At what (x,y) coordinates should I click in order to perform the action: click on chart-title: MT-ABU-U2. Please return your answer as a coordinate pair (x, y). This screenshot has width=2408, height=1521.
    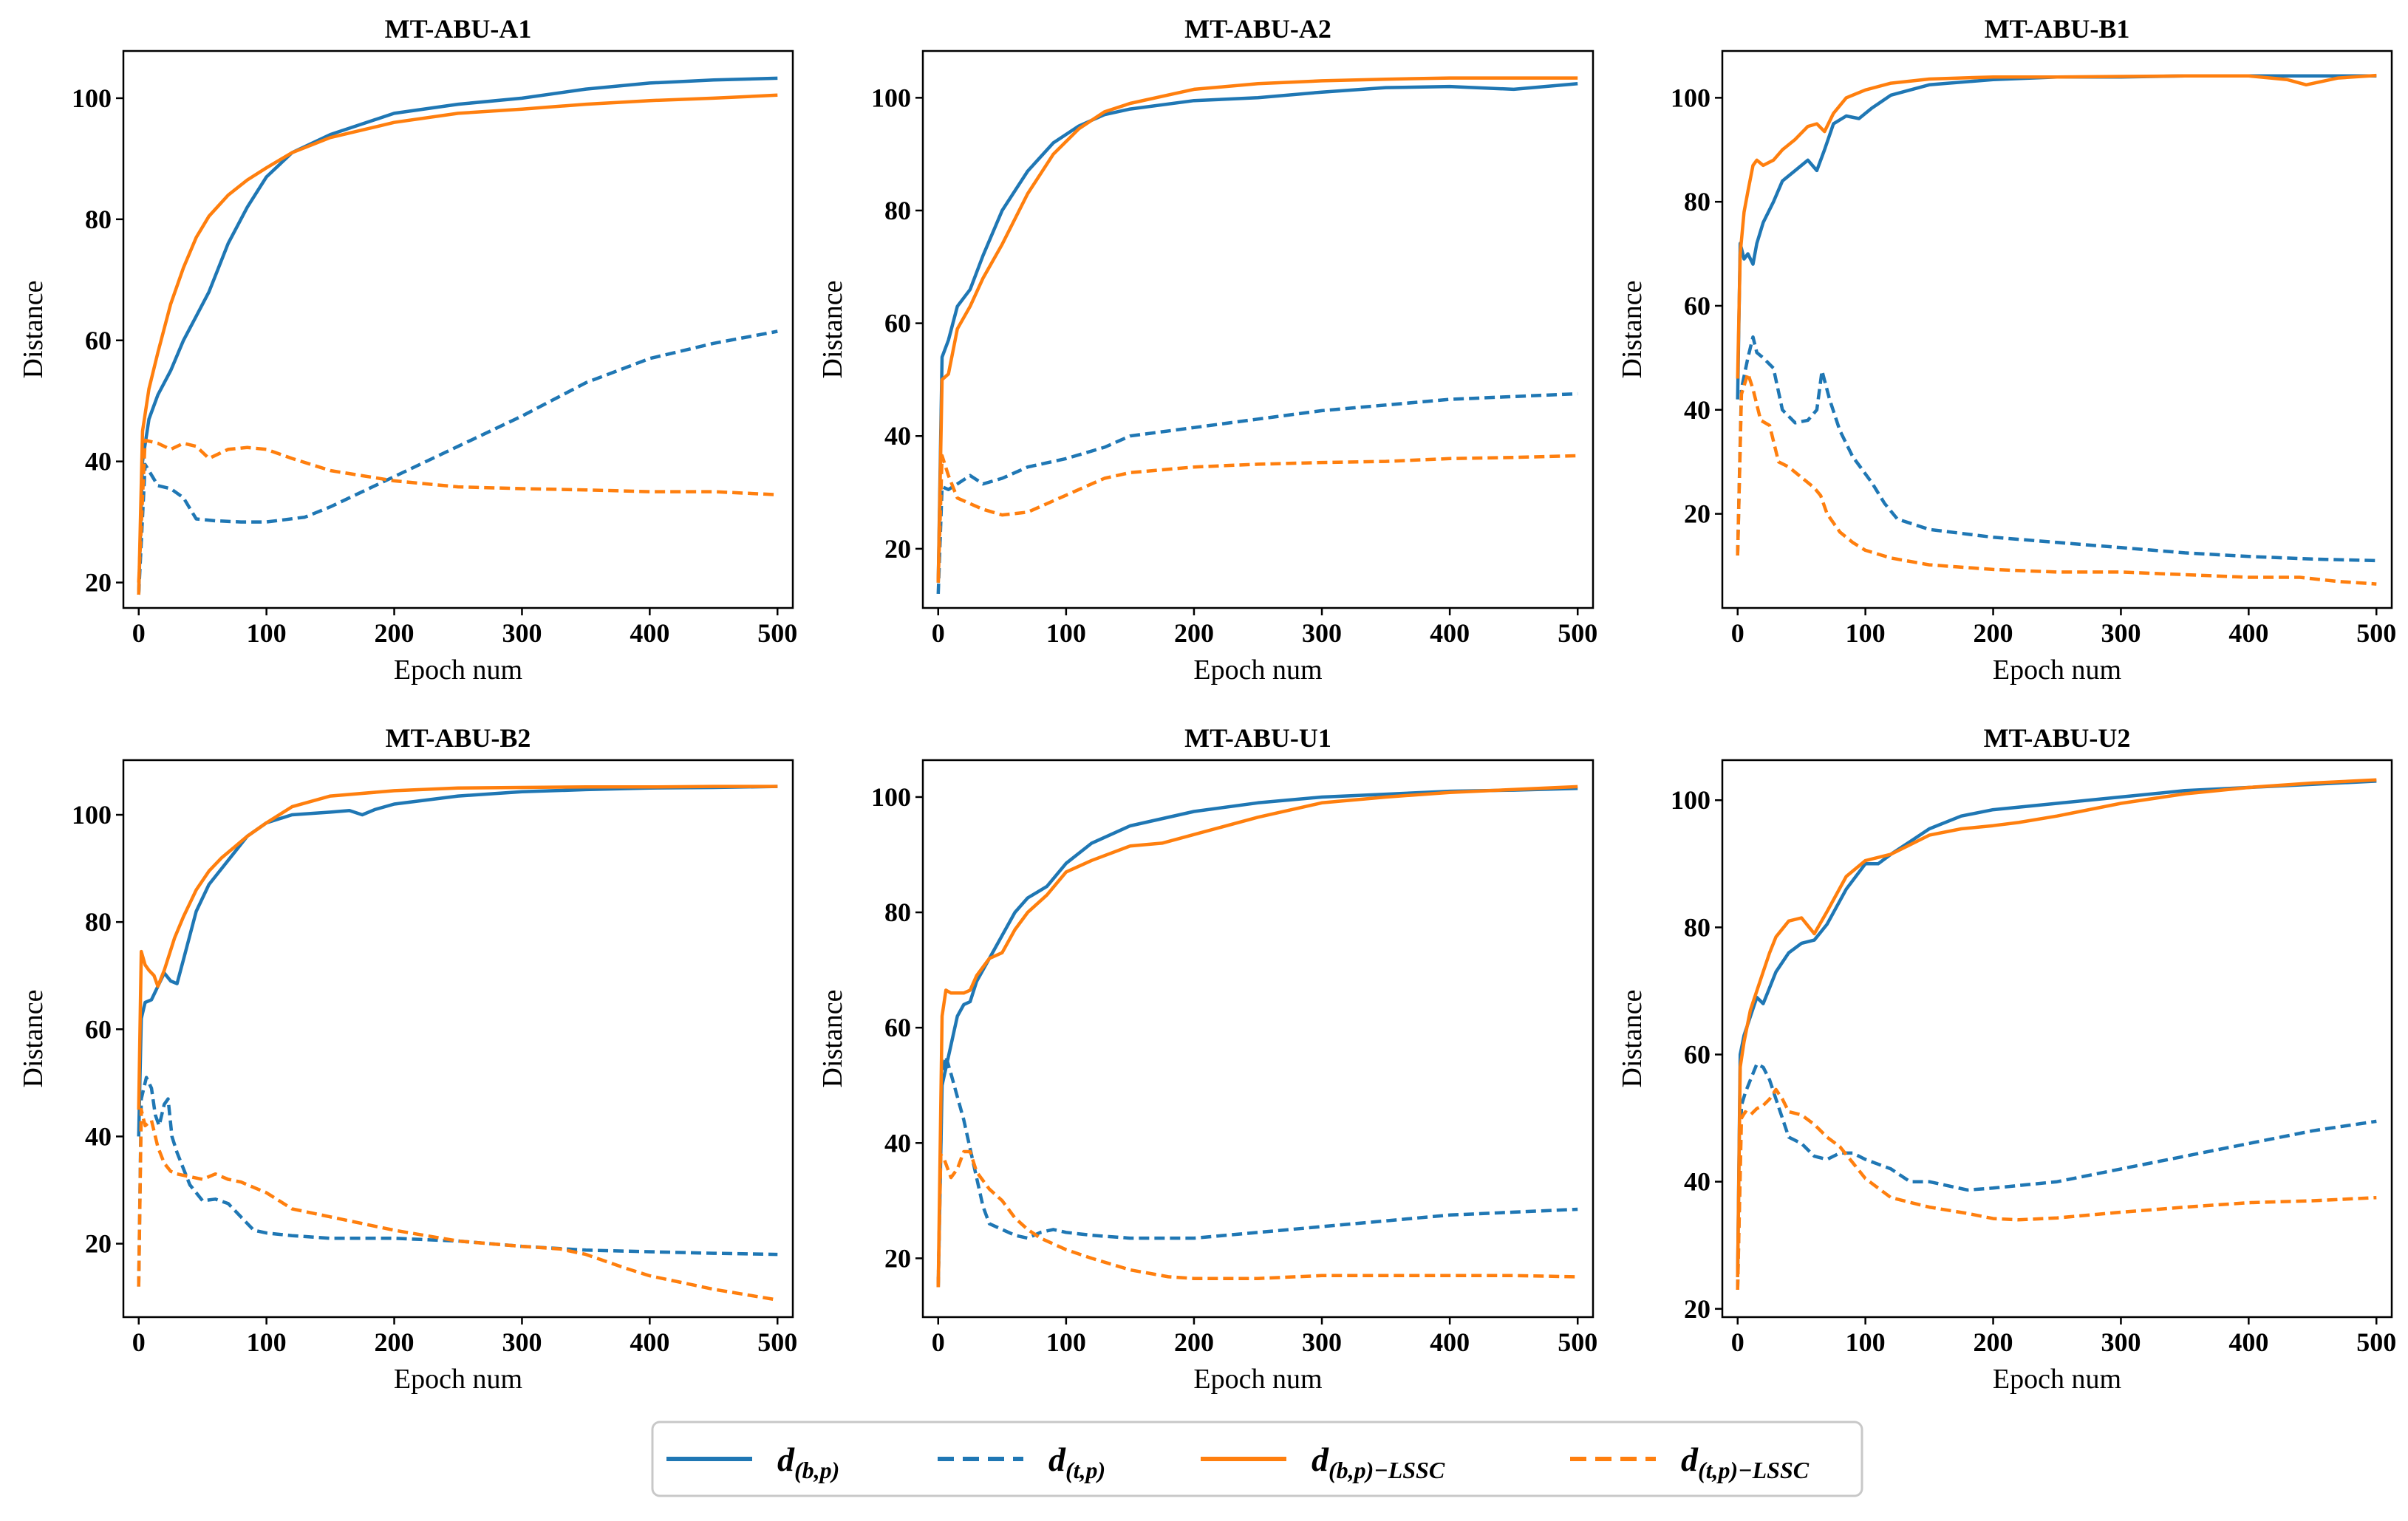
    Looking at the image, I should click on (2057, 738).